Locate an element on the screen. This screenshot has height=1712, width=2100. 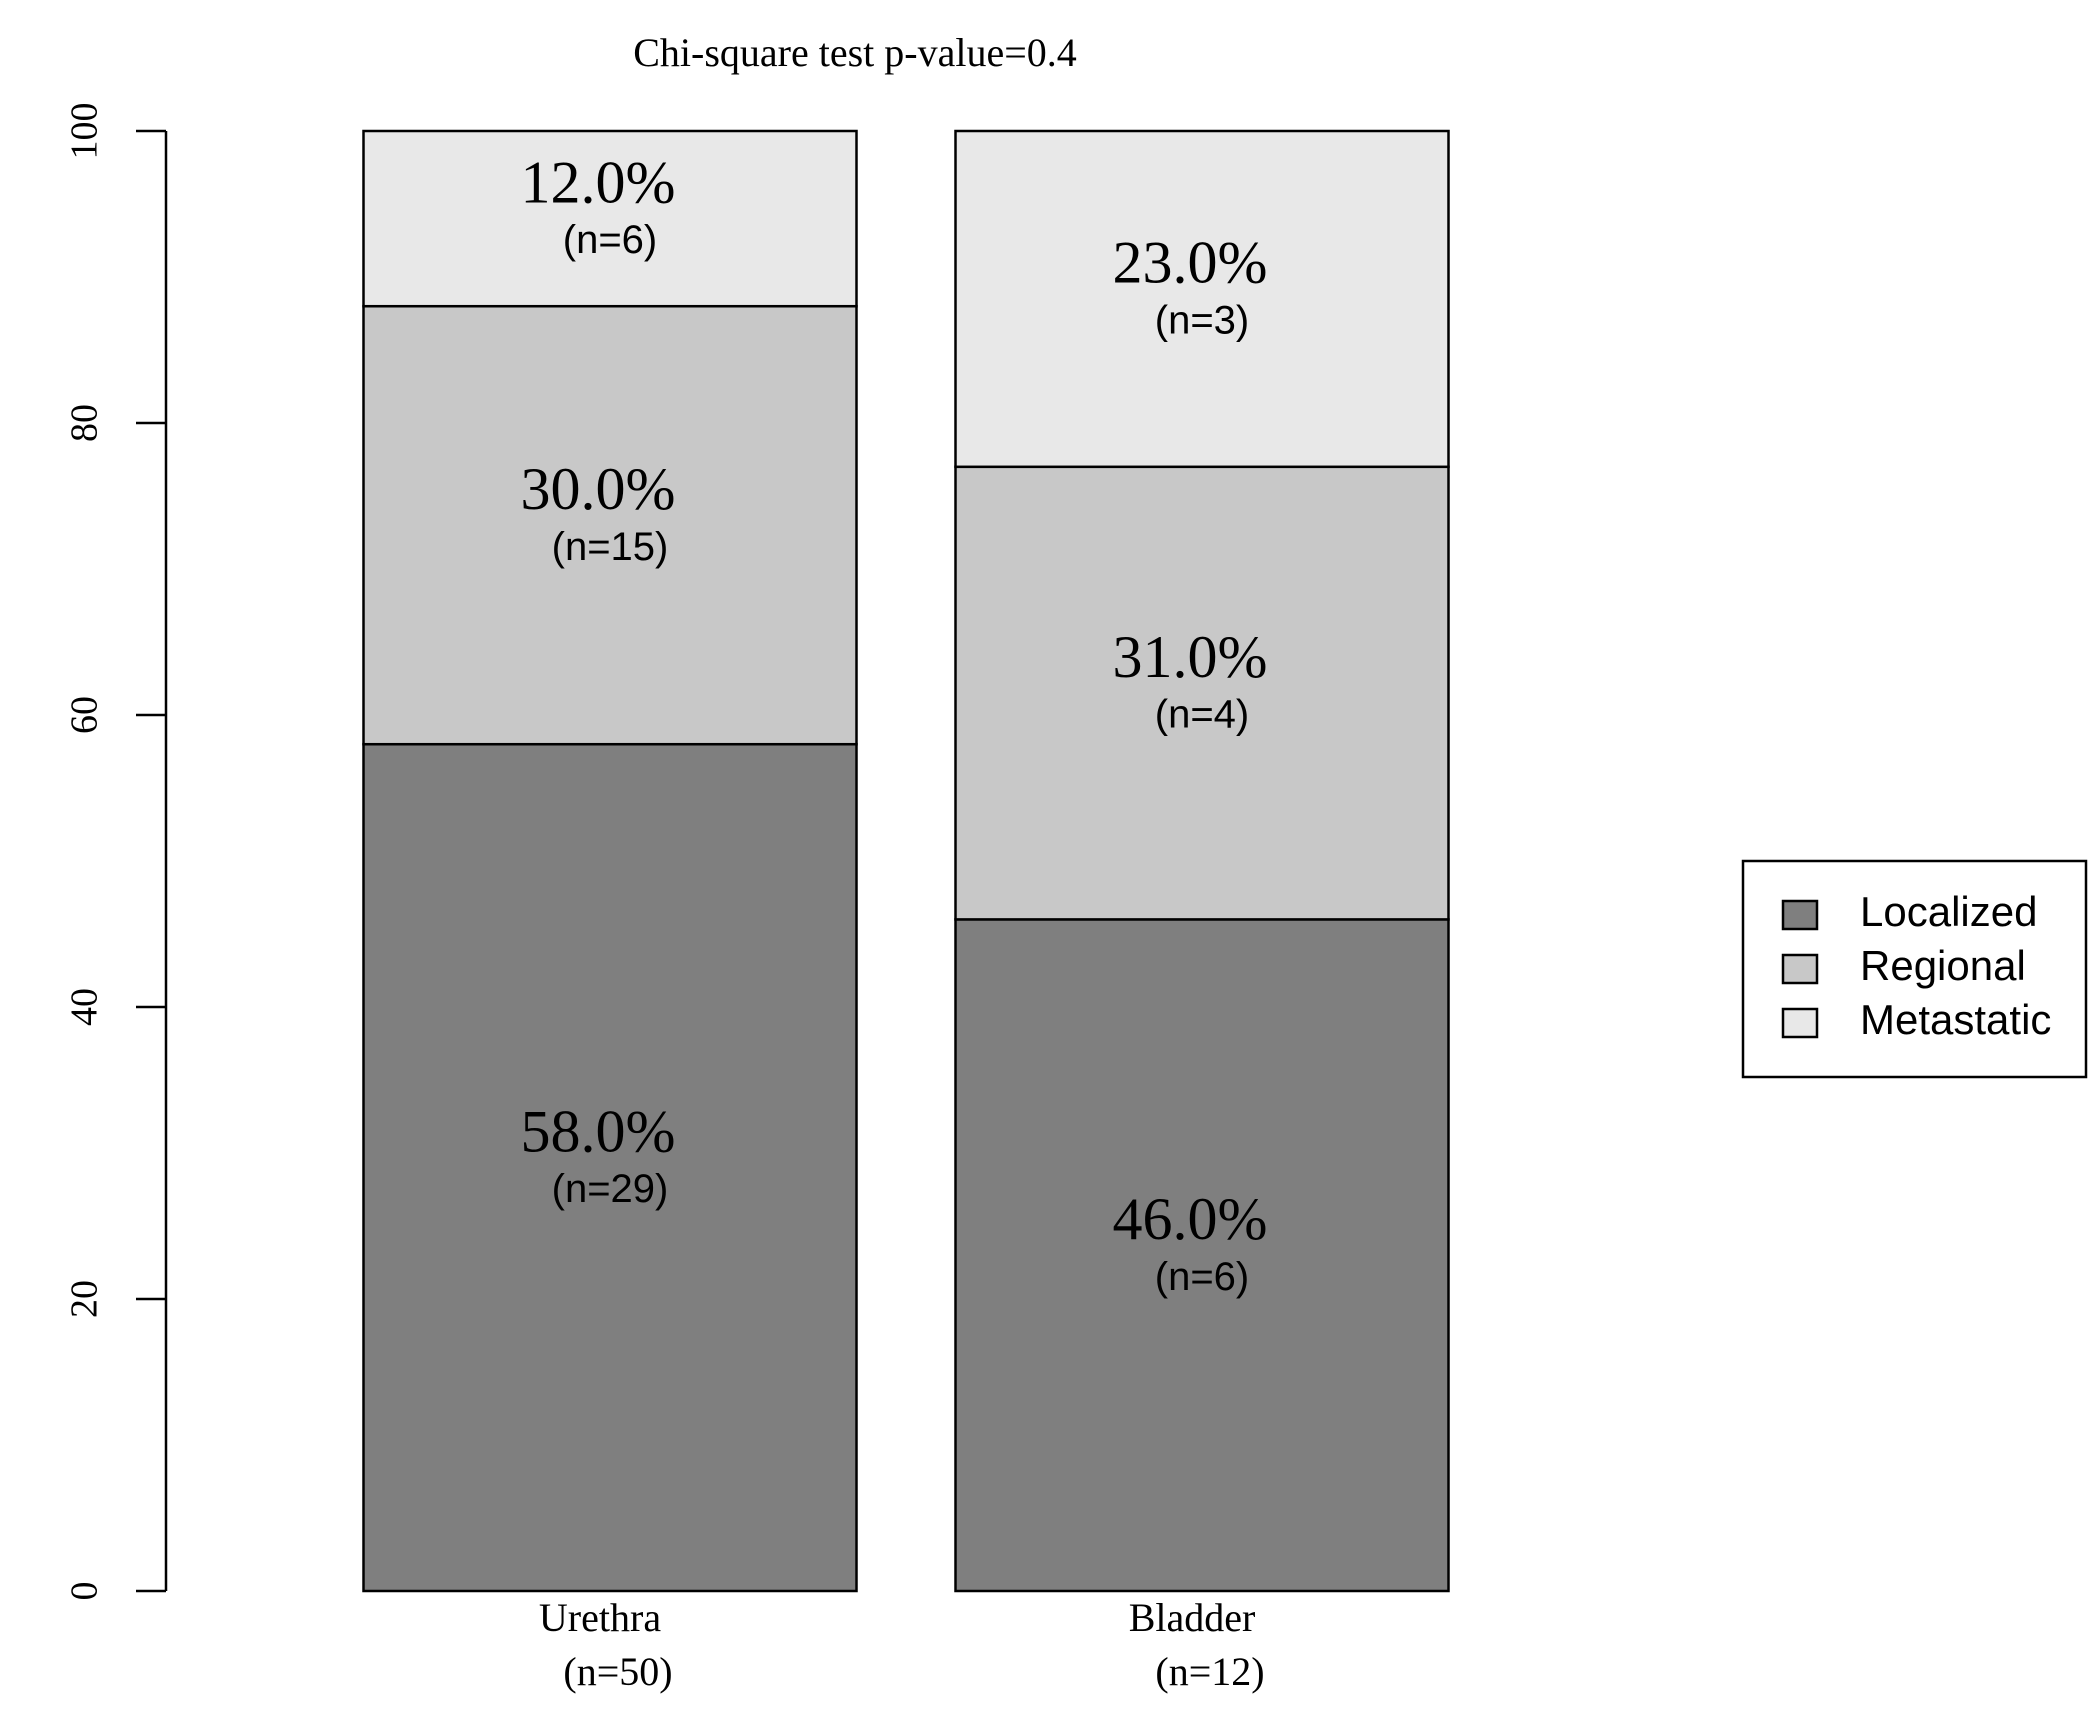
legend-label: Localized is located at coordinates (1948, 911).